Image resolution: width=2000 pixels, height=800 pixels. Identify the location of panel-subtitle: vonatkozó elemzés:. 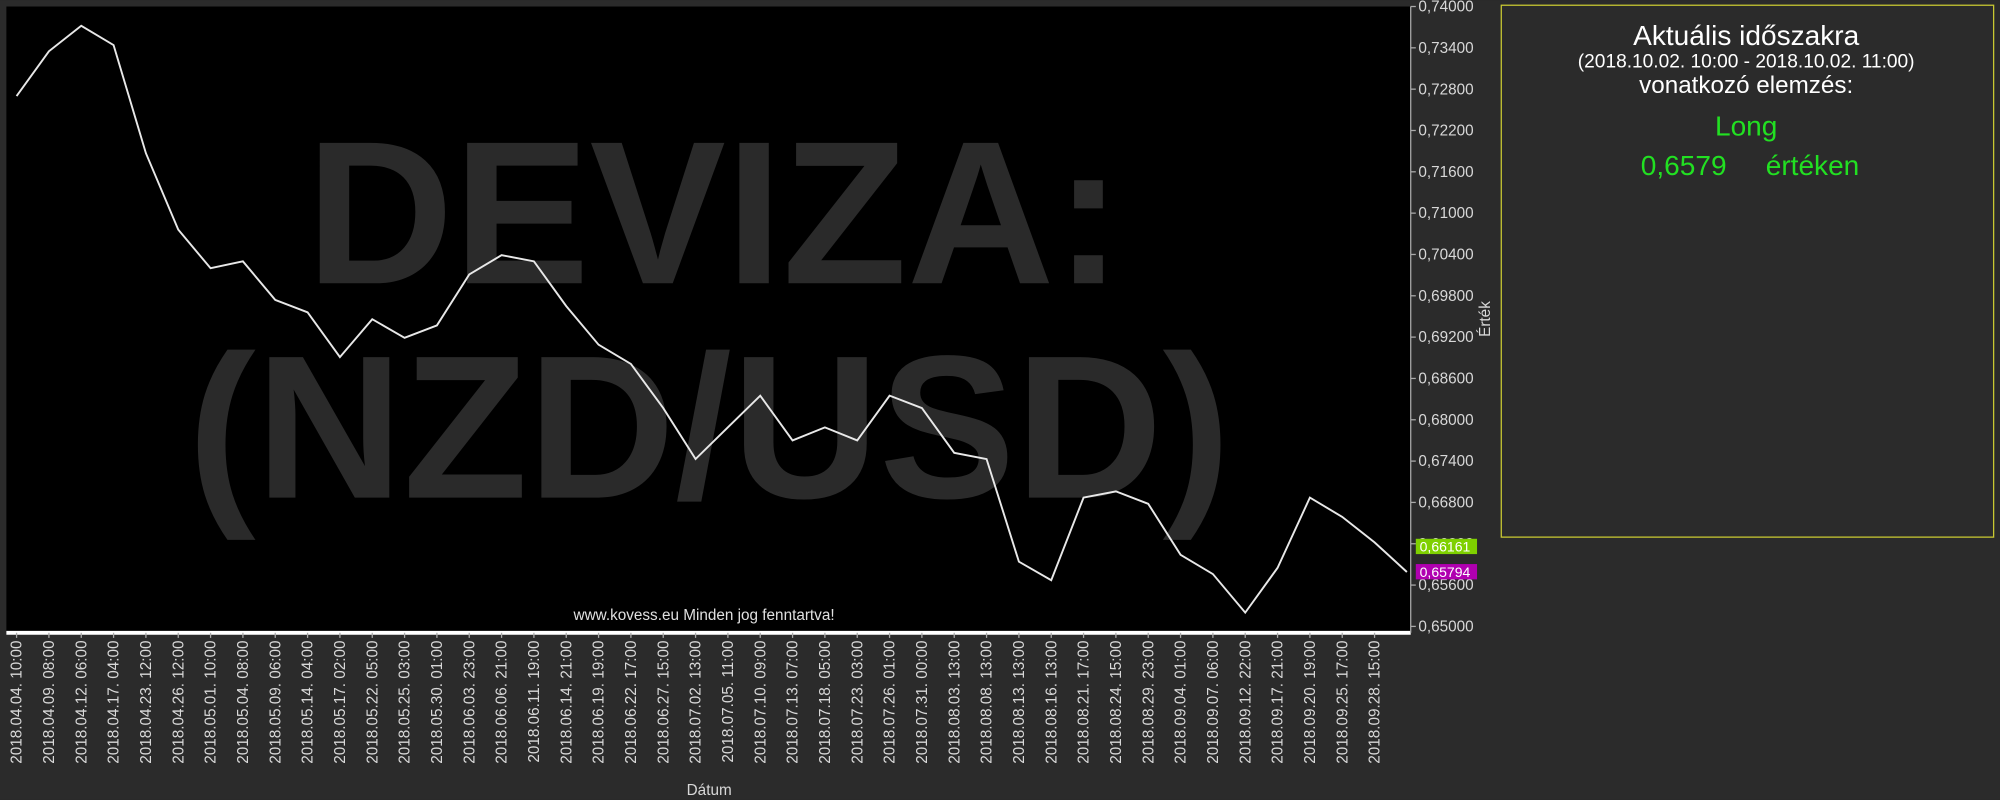
(1746, 85).